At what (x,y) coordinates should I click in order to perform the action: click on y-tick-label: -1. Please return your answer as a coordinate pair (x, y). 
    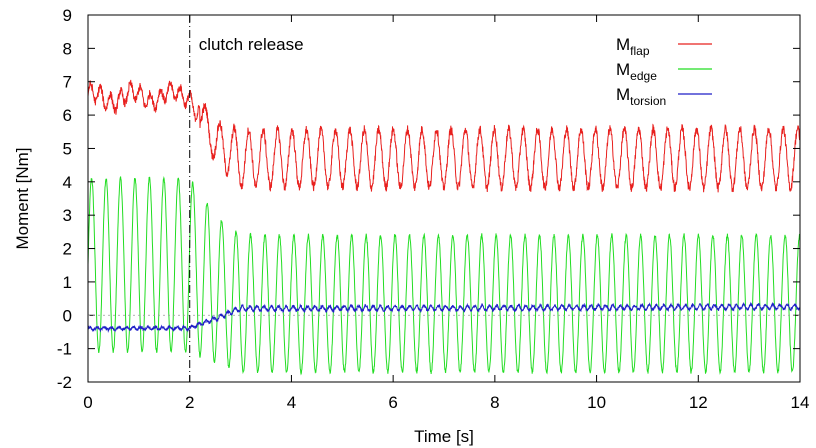
    Looking at the image, I should click on (64, 349).